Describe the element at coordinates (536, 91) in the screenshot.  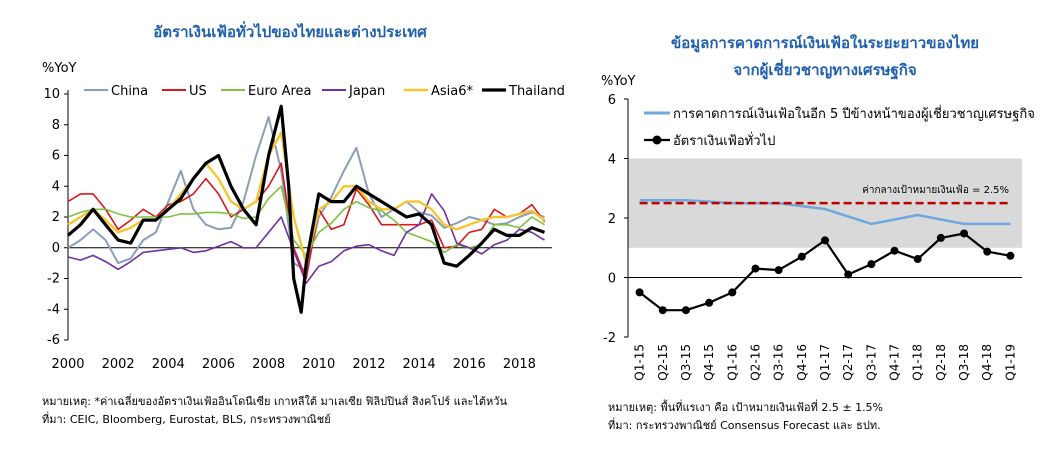
I see `left-legend-label-thailand: Thailand` at that location.